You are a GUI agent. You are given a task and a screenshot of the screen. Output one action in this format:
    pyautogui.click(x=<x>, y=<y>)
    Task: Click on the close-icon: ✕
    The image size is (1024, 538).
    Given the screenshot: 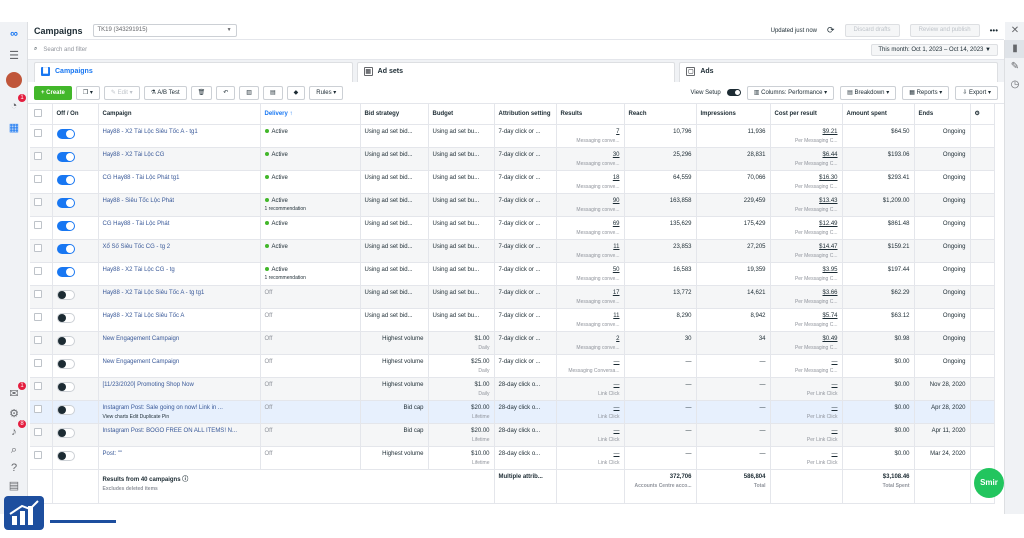 What is the action you would take?
    pyautogui.click(x=1014, y=31)
    